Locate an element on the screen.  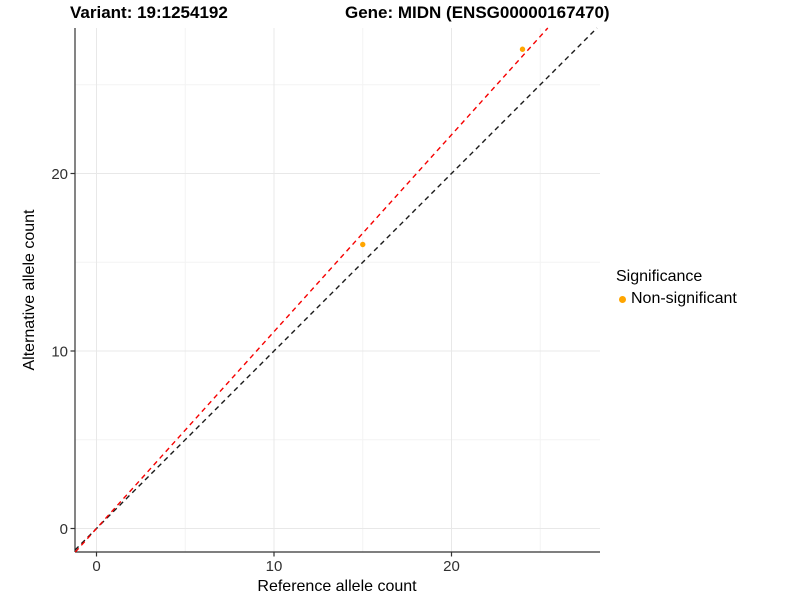
y-tick-label: 10 is located at coordinates (59, 352).